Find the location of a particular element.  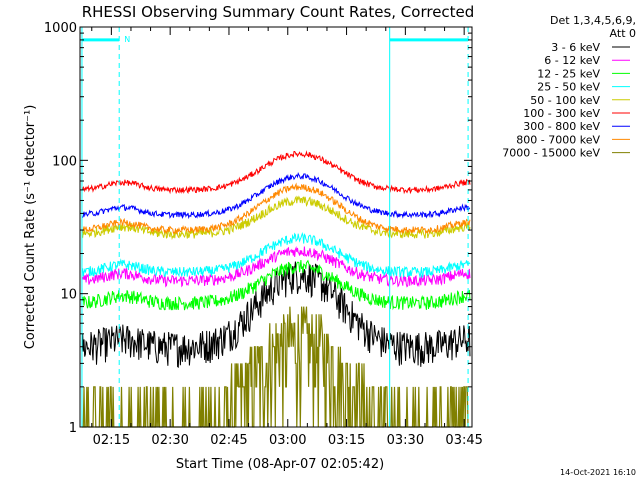

legend-entry: 800 - 7000 keV is located at coordinates (573, 139).